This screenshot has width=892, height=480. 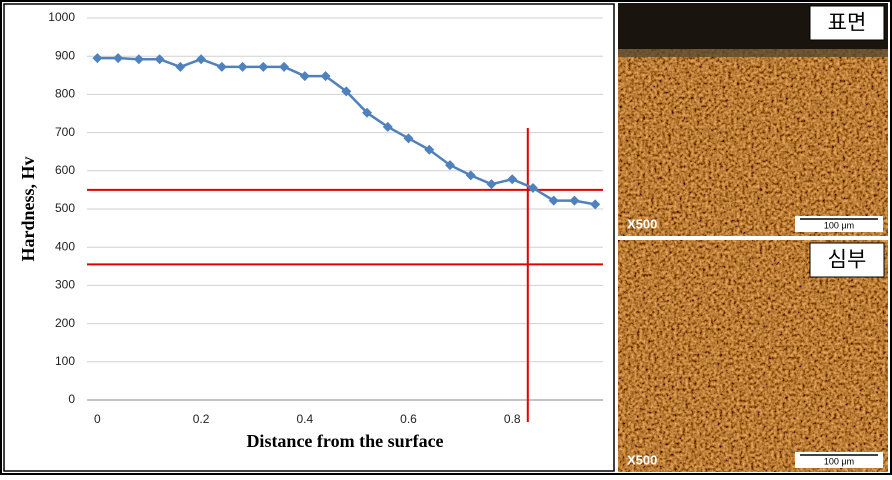 What do you see at coordinates (201, 419) in the screenshot?
I see `x-tick-label: 0.2` at bounding box center [201, 419].